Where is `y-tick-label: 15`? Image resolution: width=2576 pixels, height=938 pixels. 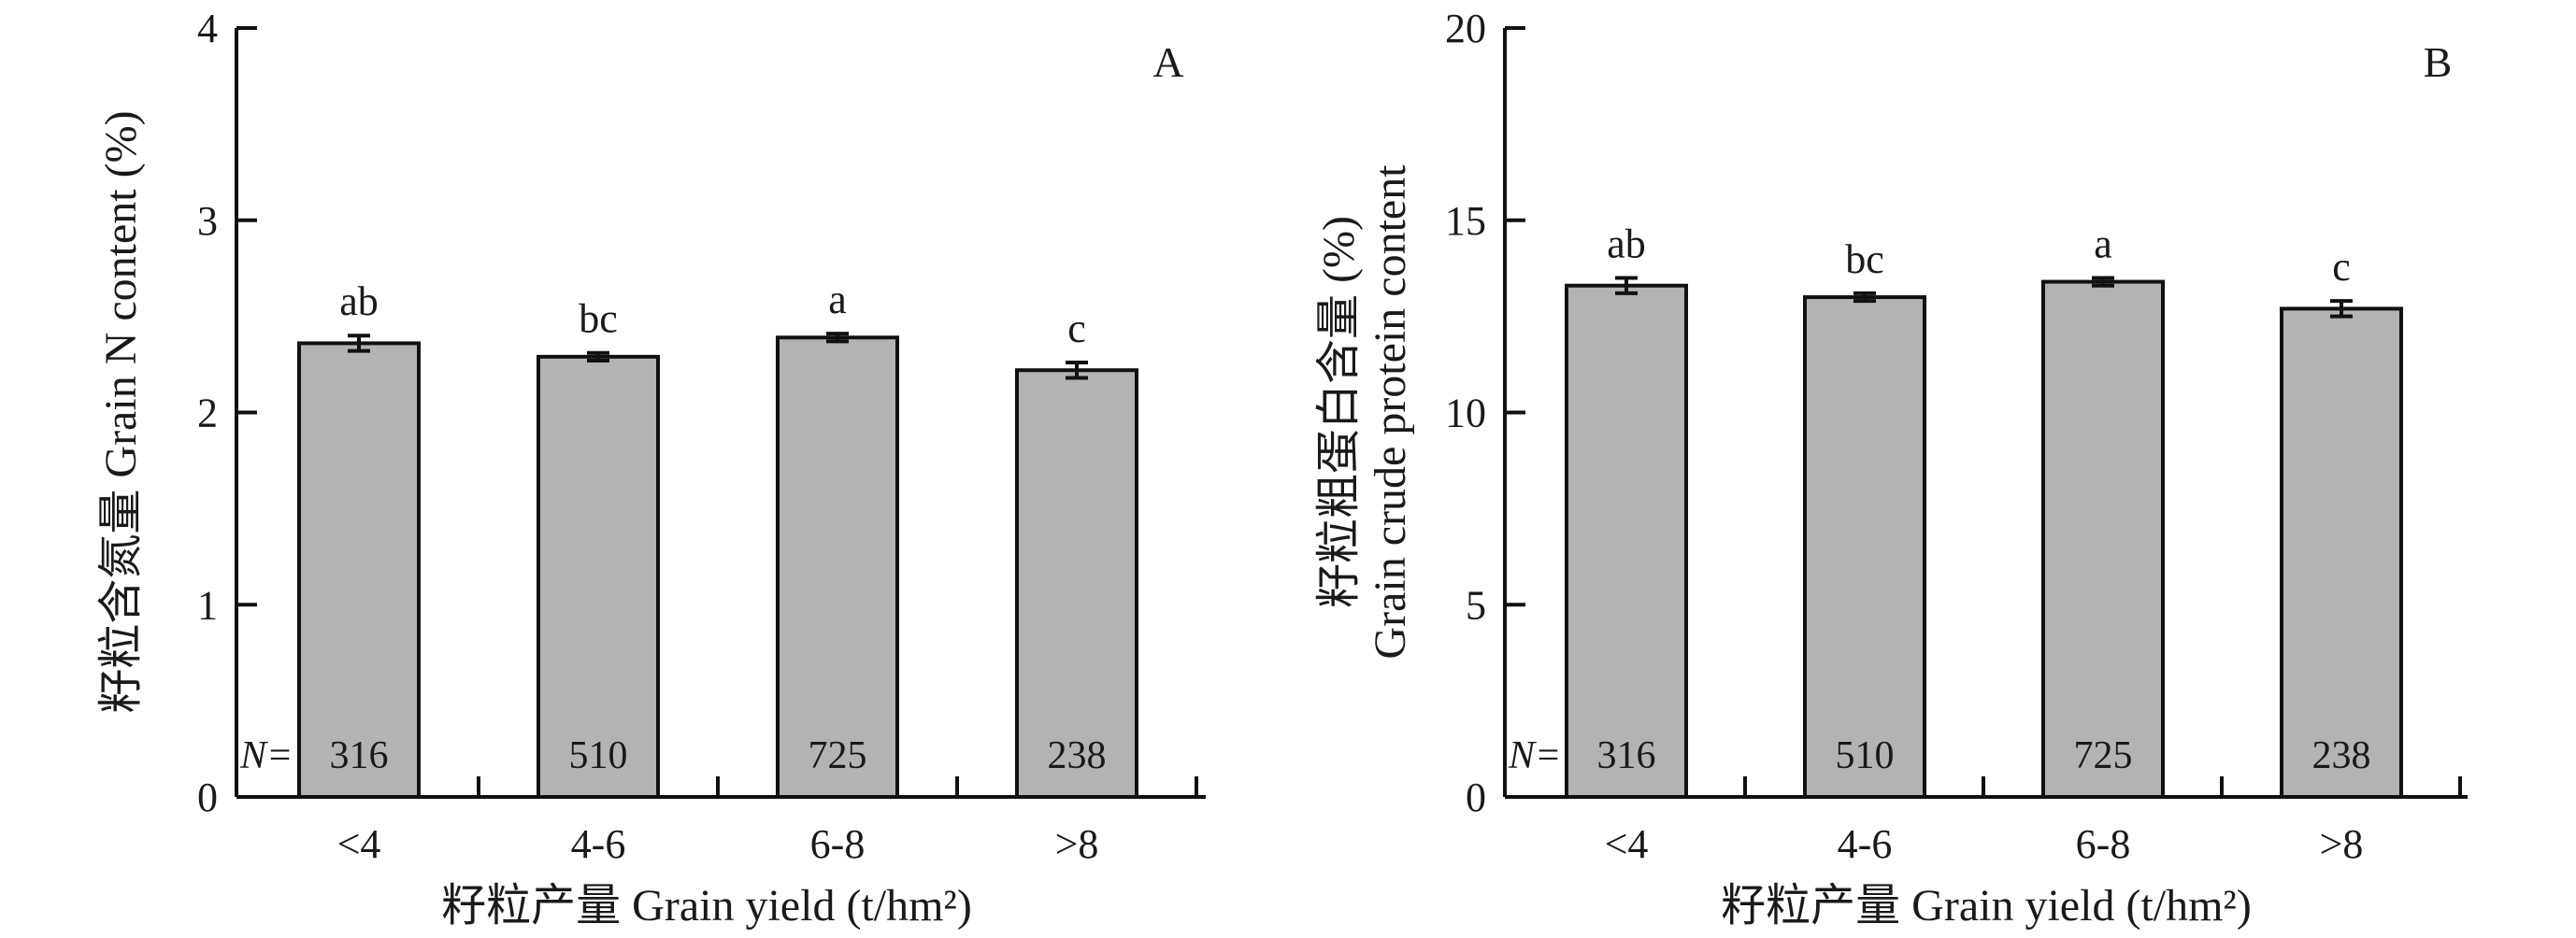 y-tick-label: 15 is located at coordinates (1465, 221).